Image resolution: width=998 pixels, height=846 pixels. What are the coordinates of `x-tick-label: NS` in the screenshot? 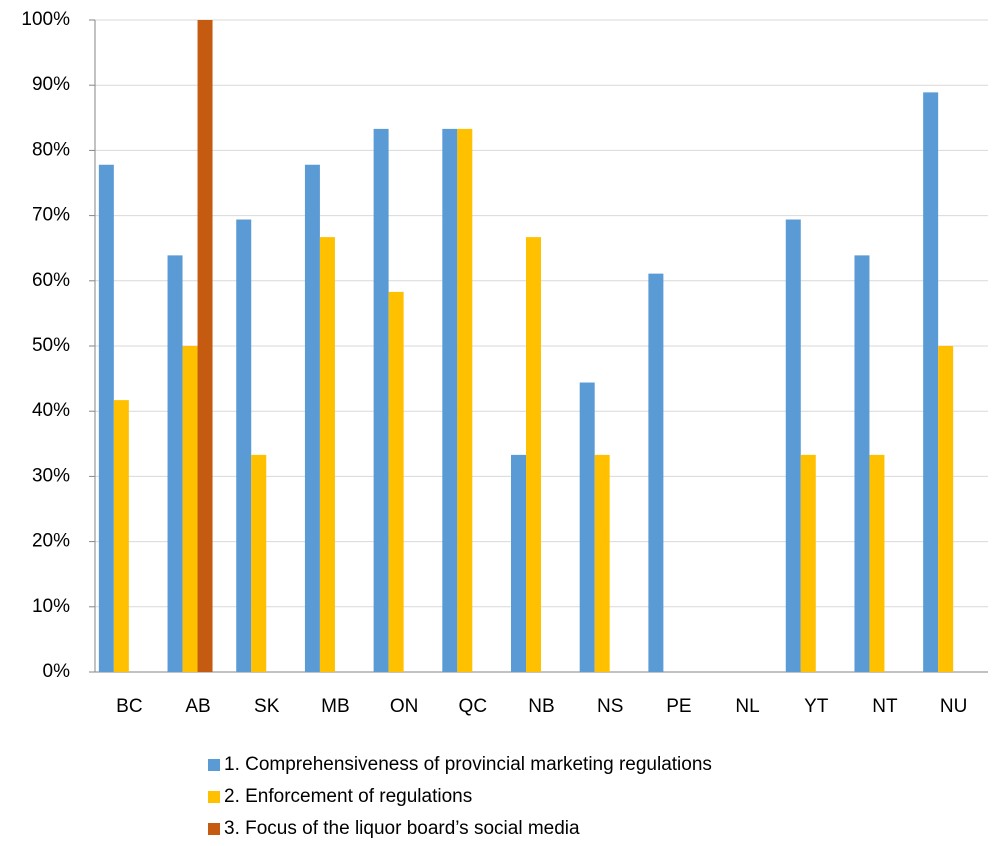 It's located at (610, 706).